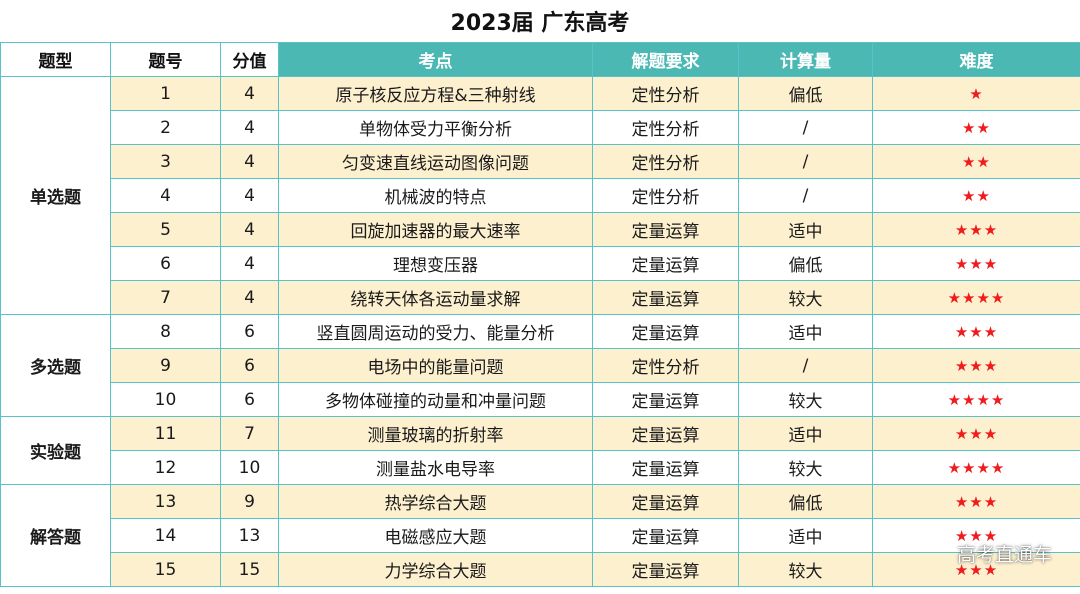 The width and height of the screenshot is (1080, 594). Describe the element at coordinates (165, 59) in the screenshot. I see `header-number: 题号` at that location.